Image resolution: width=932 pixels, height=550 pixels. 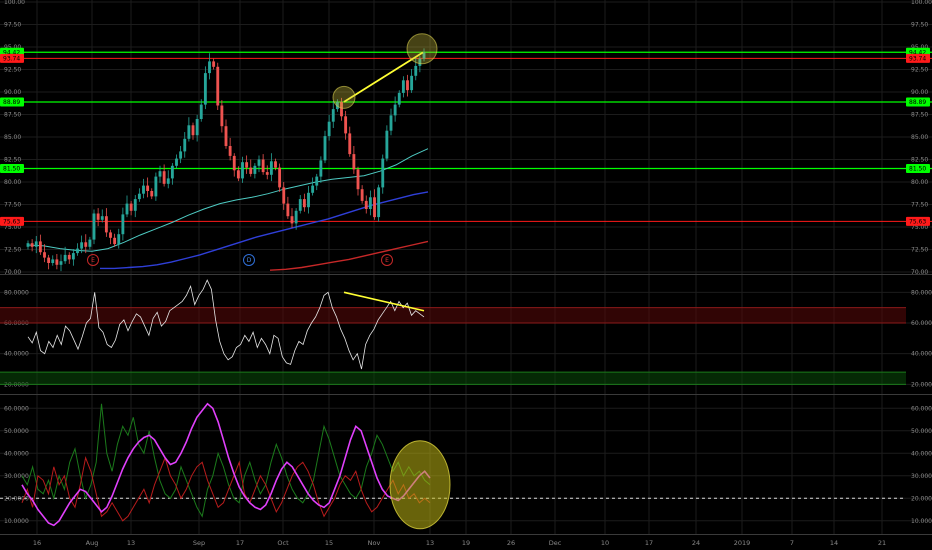 What do you see at coordinates (919, 272) in the screenshot?
I see `y-tick-label-right: 70.00` at bounding box center [919, 272].